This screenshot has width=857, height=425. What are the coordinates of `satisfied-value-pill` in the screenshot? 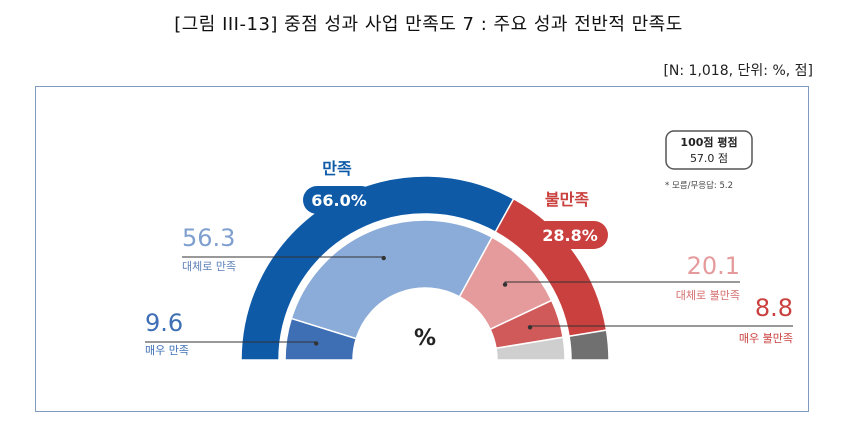 It's located at (339, 200).